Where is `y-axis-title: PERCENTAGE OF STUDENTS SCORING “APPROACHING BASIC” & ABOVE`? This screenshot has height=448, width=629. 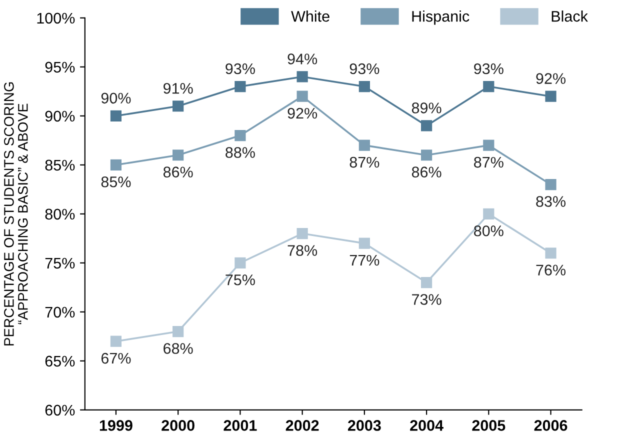 y-axis-title: PERCENTAGE OF STUDENTS SCORING “APPROACHING BASIC” & ABOVE is located at coordinates (16, 214).